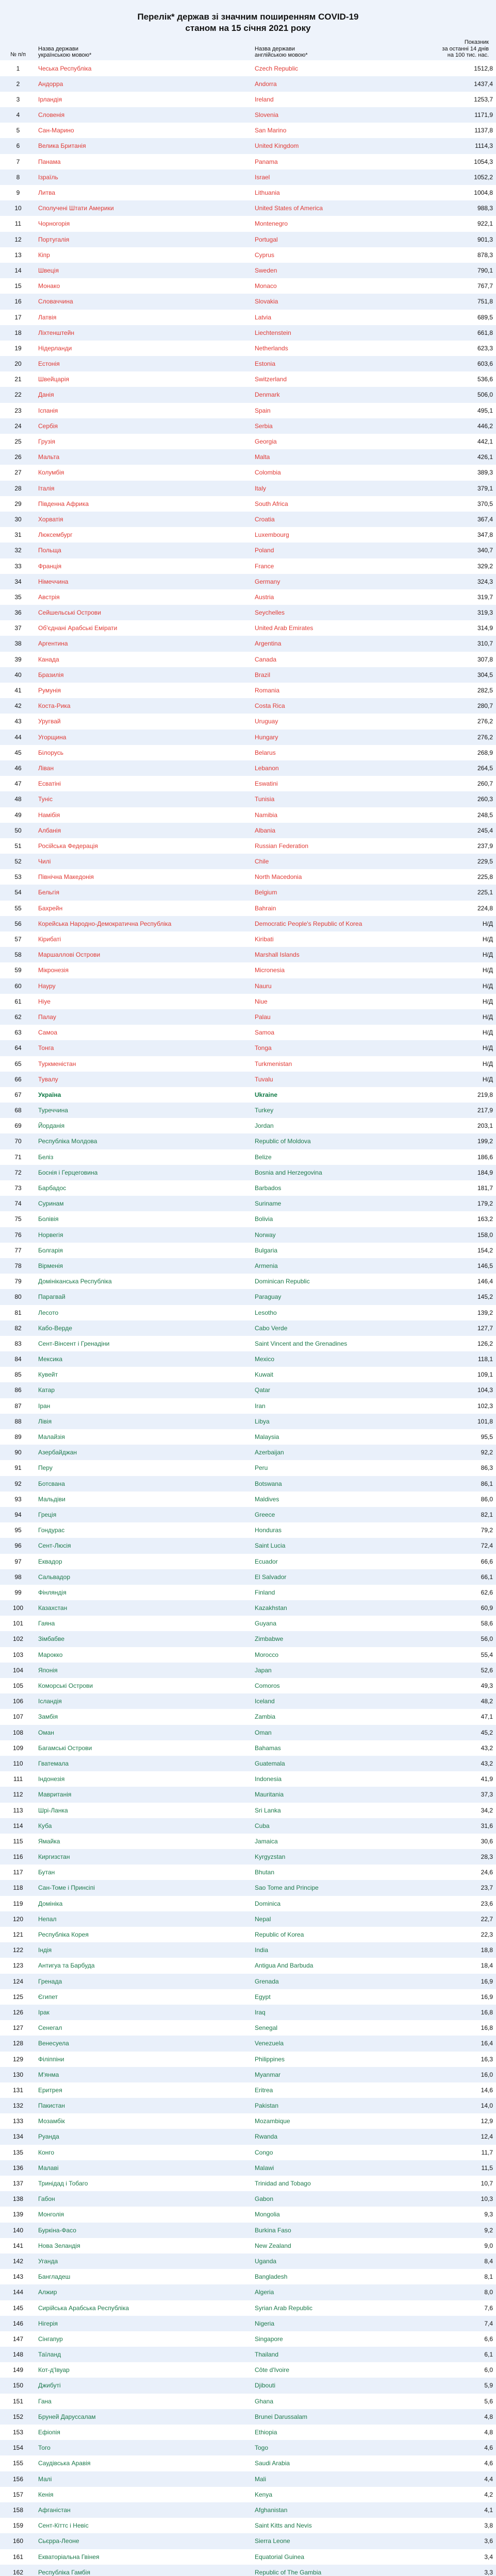  I want to click on country-name-english: Portugal, so click(266, 239).